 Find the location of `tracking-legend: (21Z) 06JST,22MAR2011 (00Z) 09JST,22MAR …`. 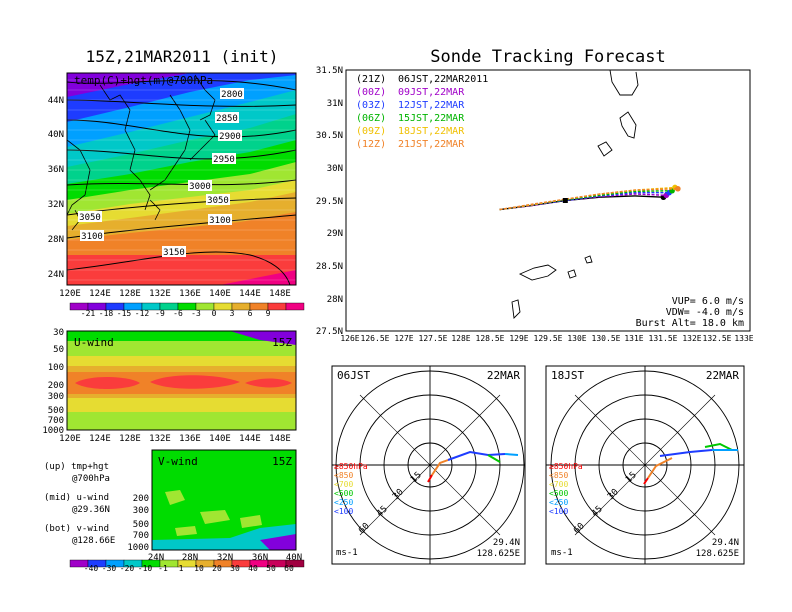

tracking-legend: (21Z) 06JST,22MAR2011 (00Z) 09JST,22MAR … is located at coordinates (422, 112).